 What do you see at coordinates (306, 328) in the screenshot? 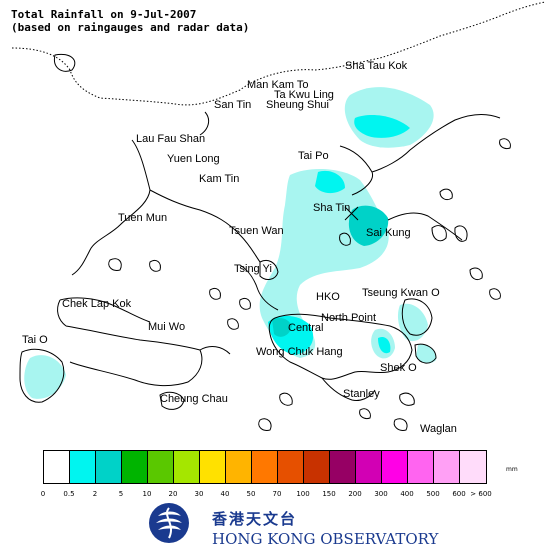
I see `place-label: Central` at bounding box center [306, 328].